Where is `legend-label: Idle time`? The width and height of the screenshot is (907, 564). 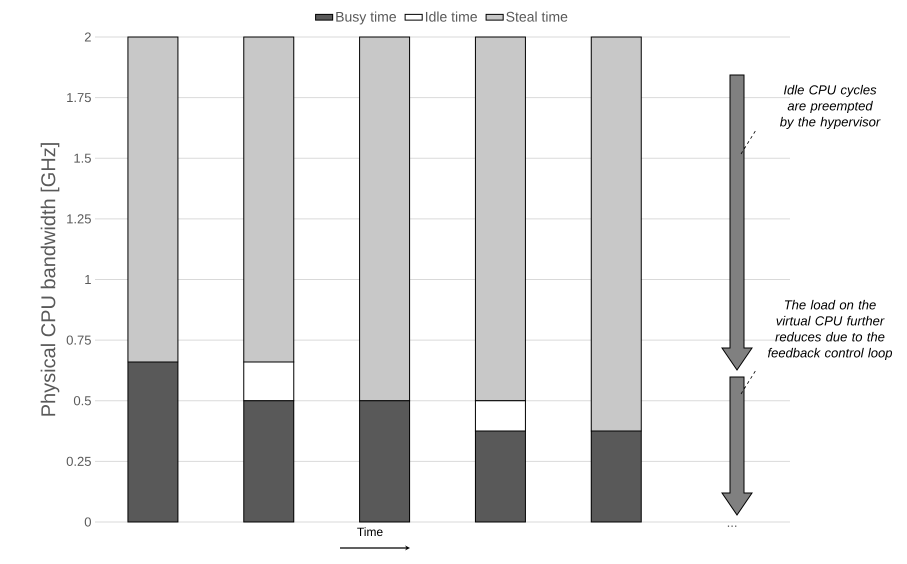 legend-label: Idle time is located at coordinates (451, 16).